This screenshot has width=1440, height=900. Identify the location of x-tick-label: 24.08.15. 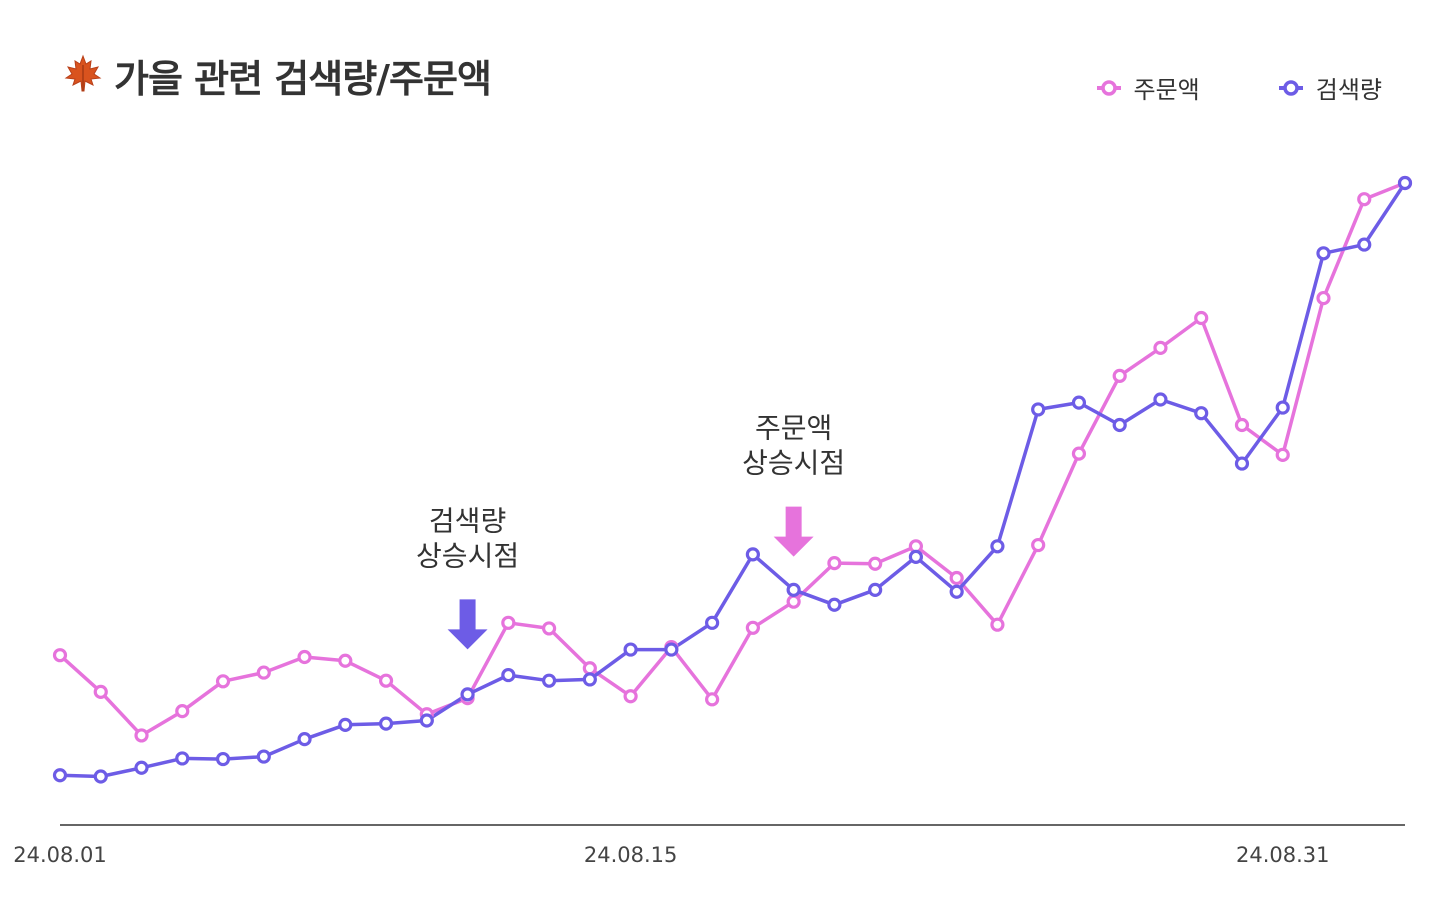
(631, 855).